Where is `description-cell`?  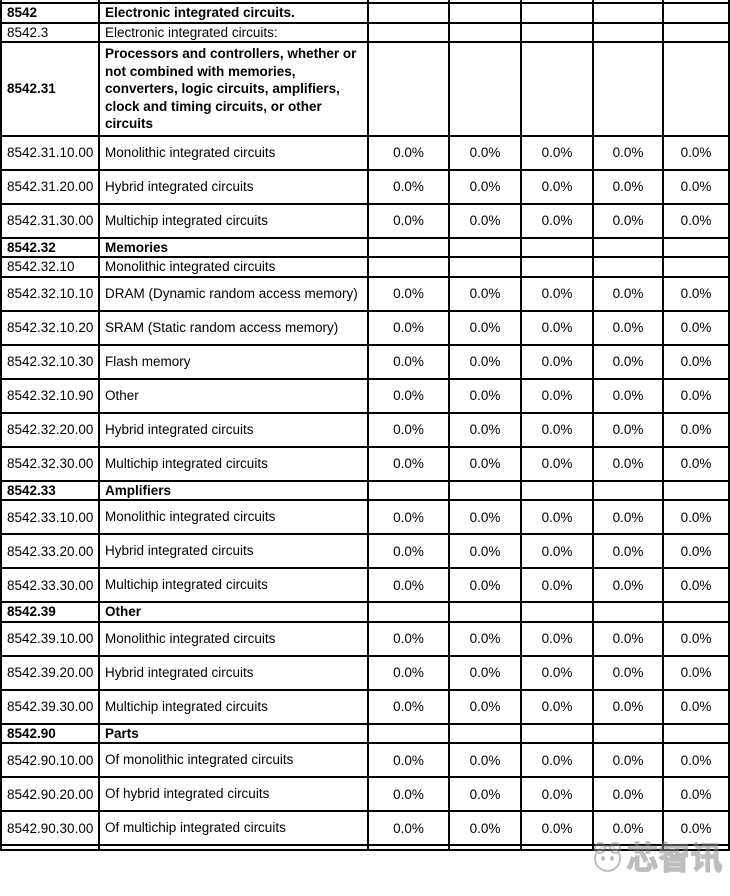 description-cell is located at coordinates (233, 847).